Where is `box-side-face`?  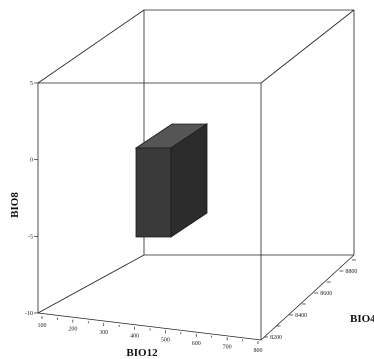
box-side-face is located at coordinates (189, 180).